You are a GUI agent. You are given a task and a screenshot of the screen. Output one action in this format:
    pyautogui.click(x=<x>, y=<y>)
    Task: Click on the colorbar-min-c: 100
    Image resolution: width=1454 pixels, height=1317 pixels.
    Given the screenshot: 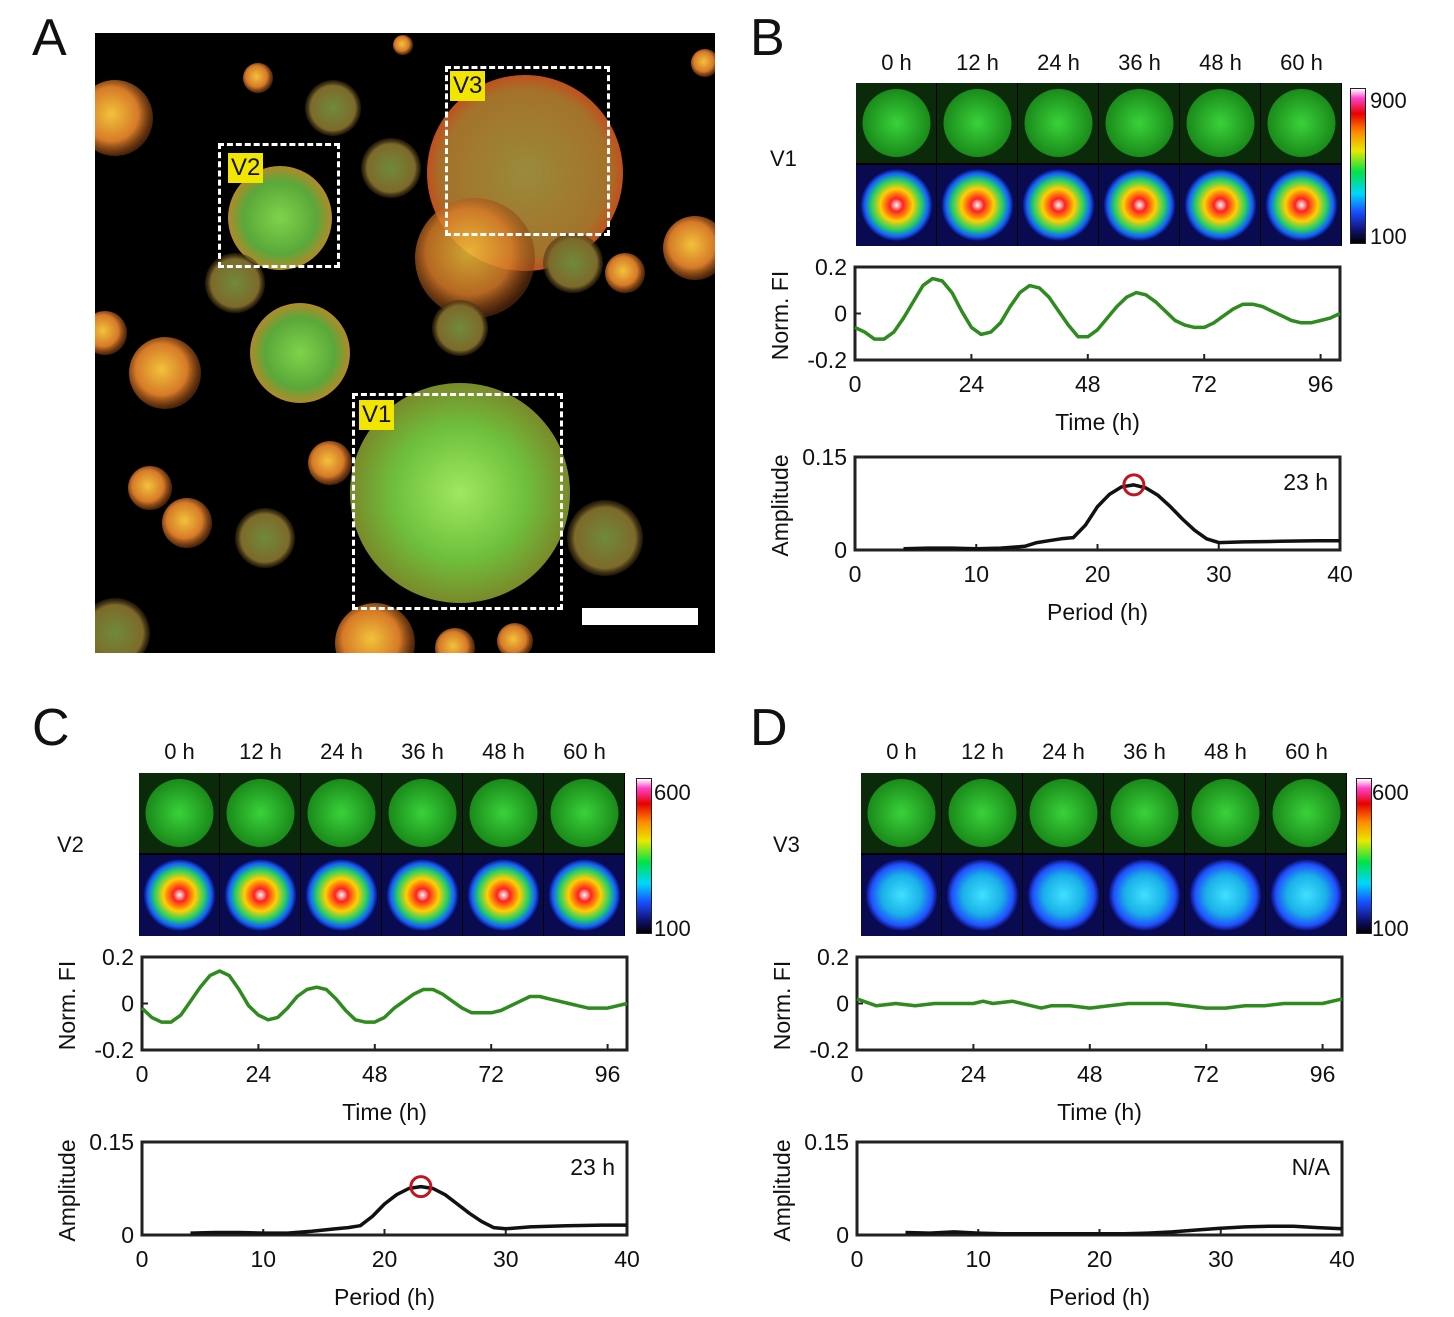 What is the action you would take?
    pyautogui.click(x=672, y=928)
    